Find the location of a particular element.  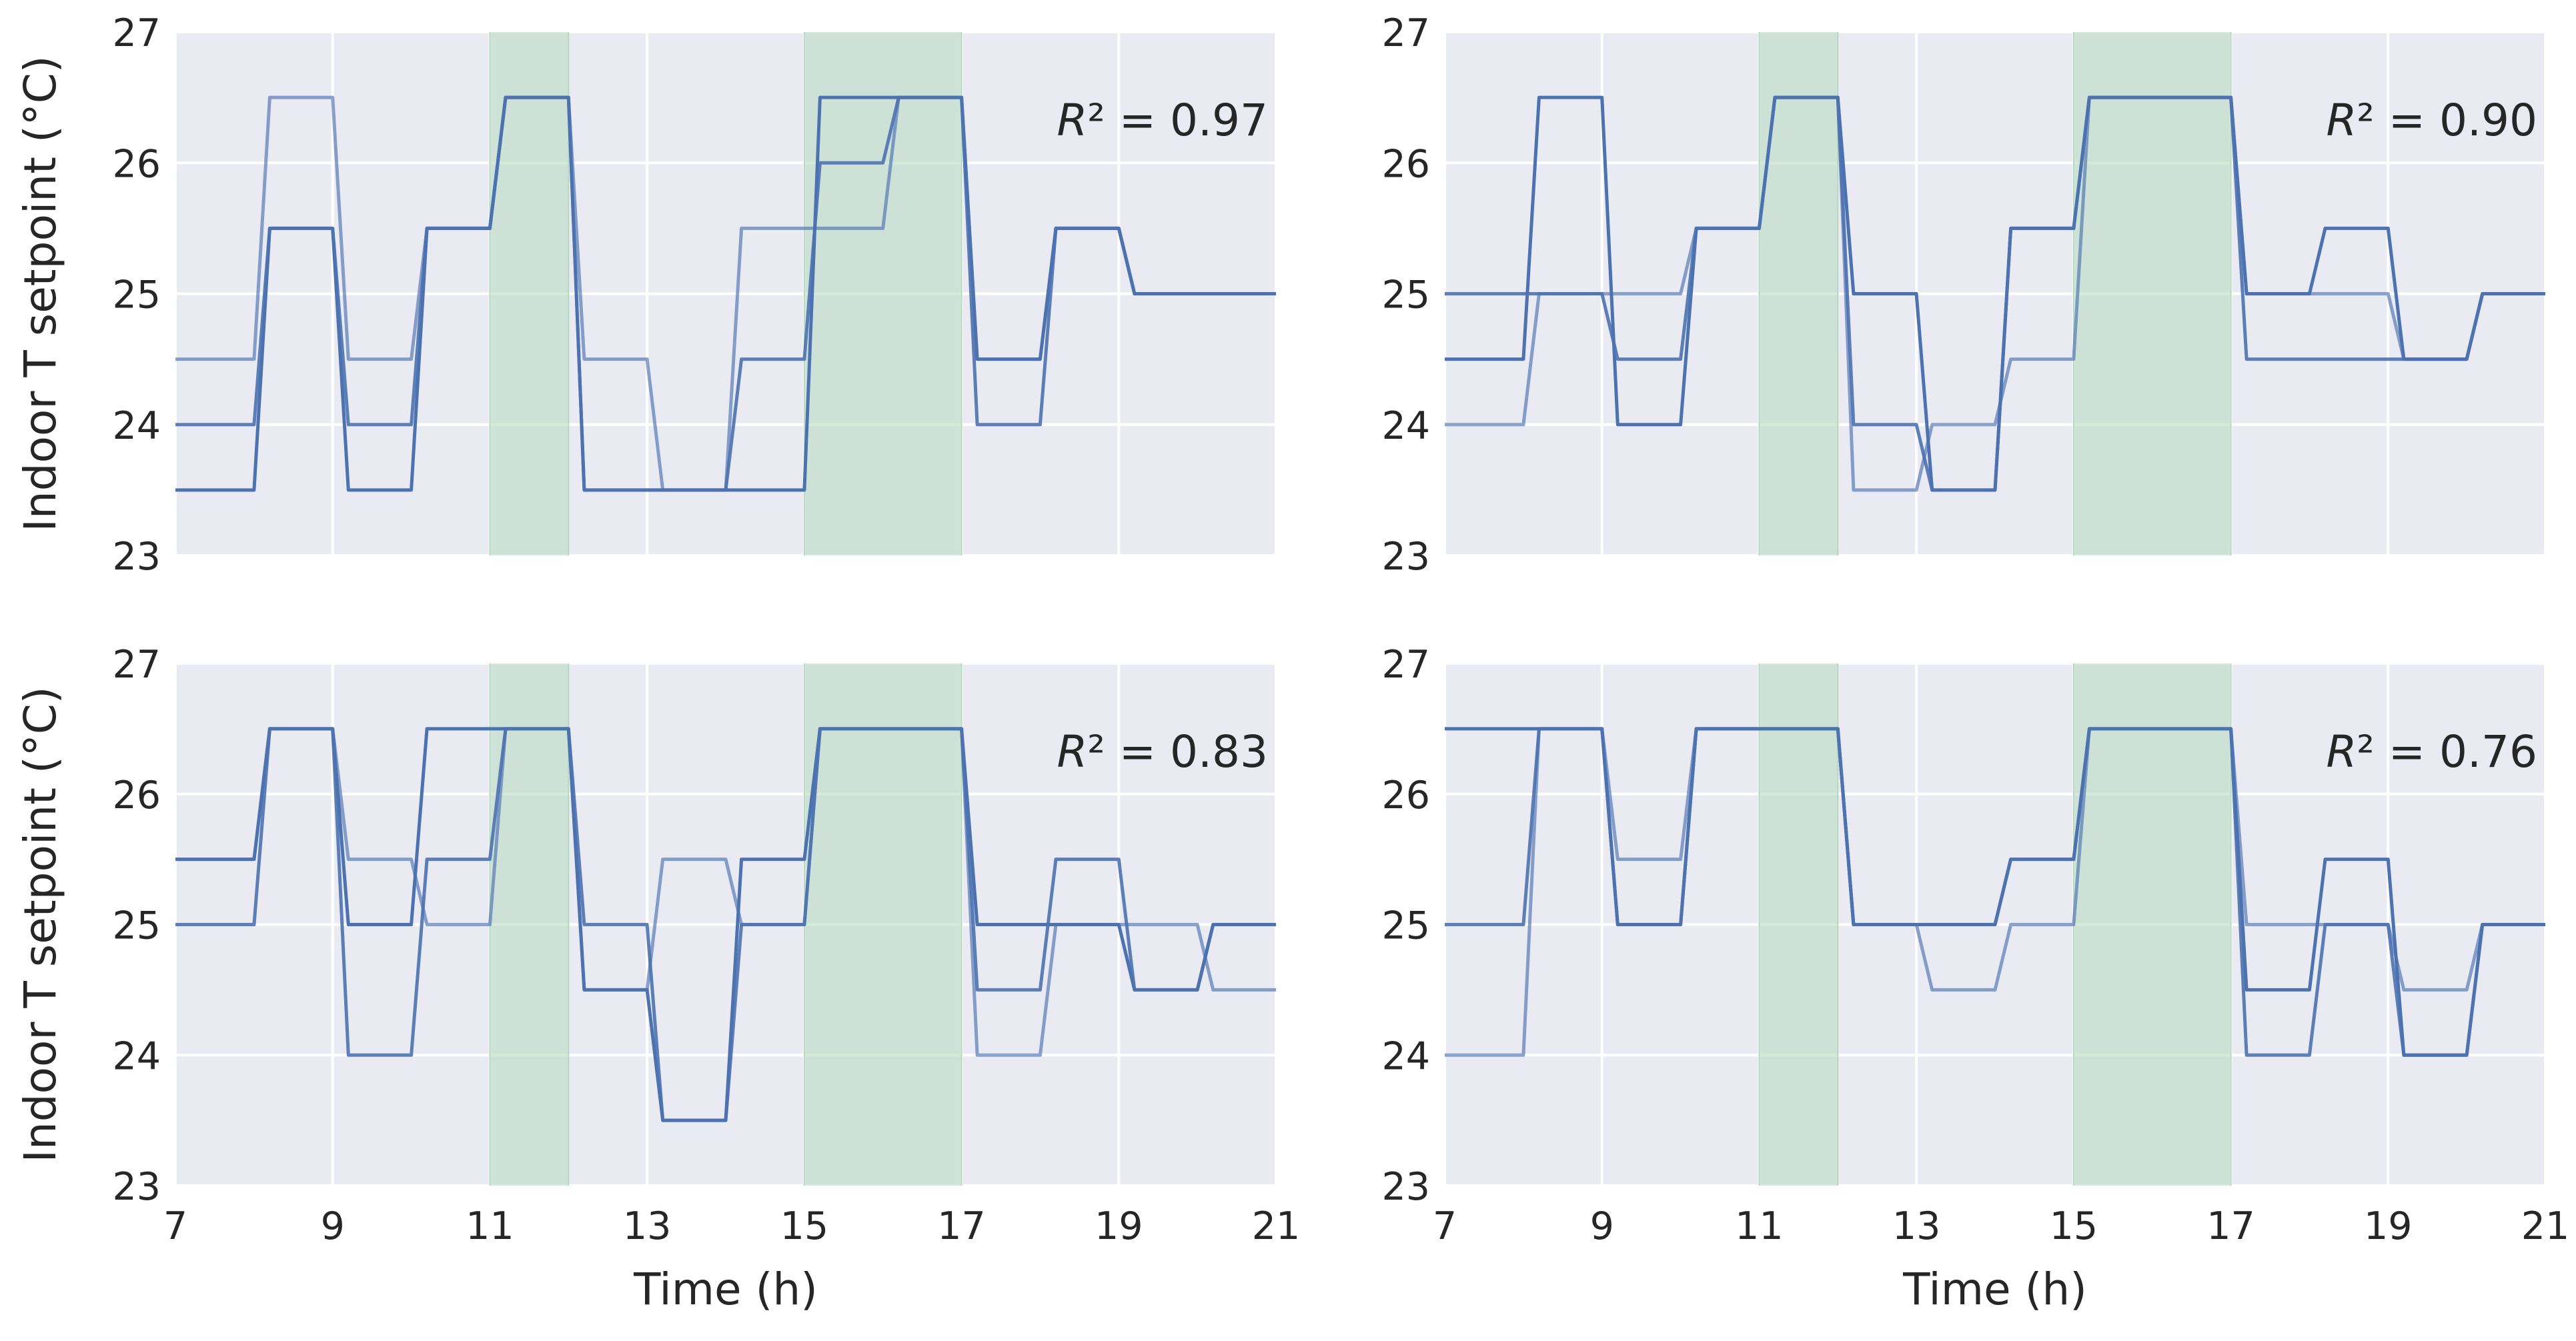

r2-value: ² = 0.76 is located at coordinates (2447, 752).